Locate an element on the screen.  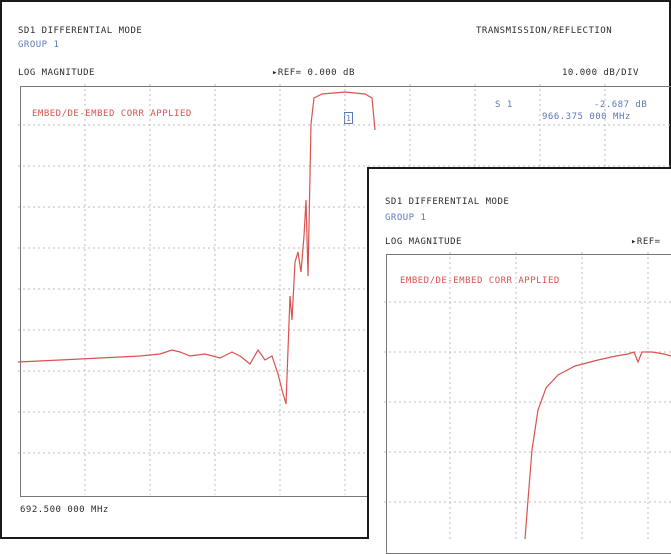
front-correction-label: EMBED/DE-EMBED CORR APPLIED is located at coordinates (480, 281).